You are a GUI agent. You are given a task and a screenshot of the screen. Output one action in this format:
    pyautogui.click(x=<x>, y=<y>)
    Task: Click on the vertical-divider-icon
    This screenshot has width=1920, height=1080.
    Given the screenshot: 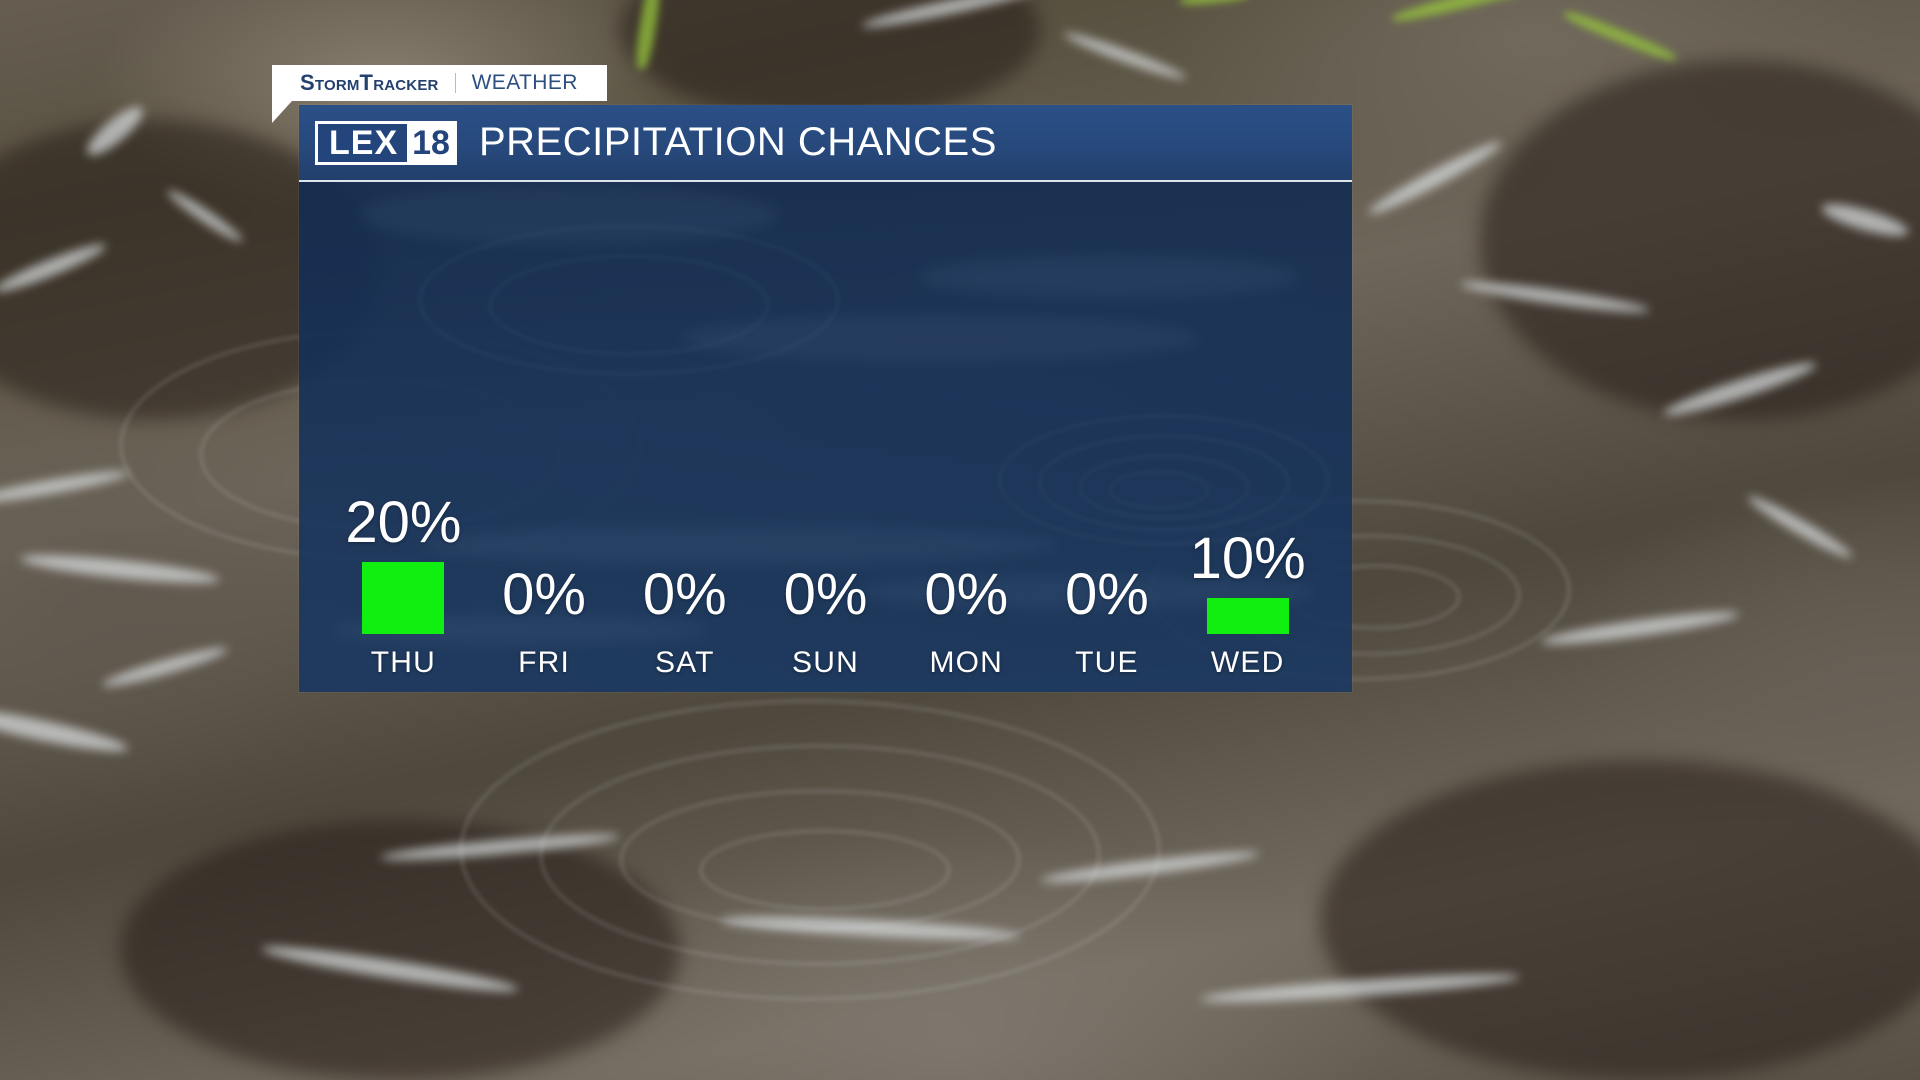 What is the action you would take?
    pyautogui.click(x=455, y=83)
    